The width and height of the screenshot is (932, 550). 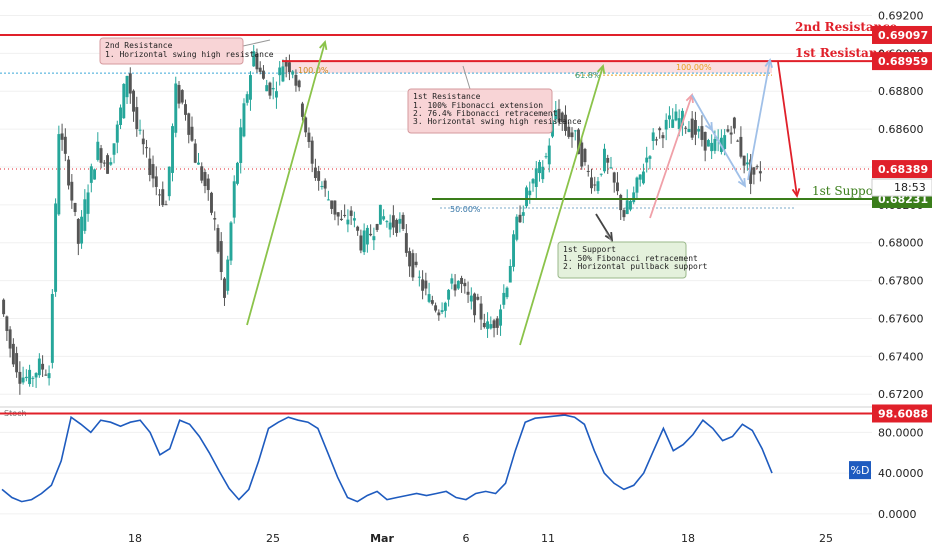 I want to click on resistance-zone, so click(x=527, y=67).